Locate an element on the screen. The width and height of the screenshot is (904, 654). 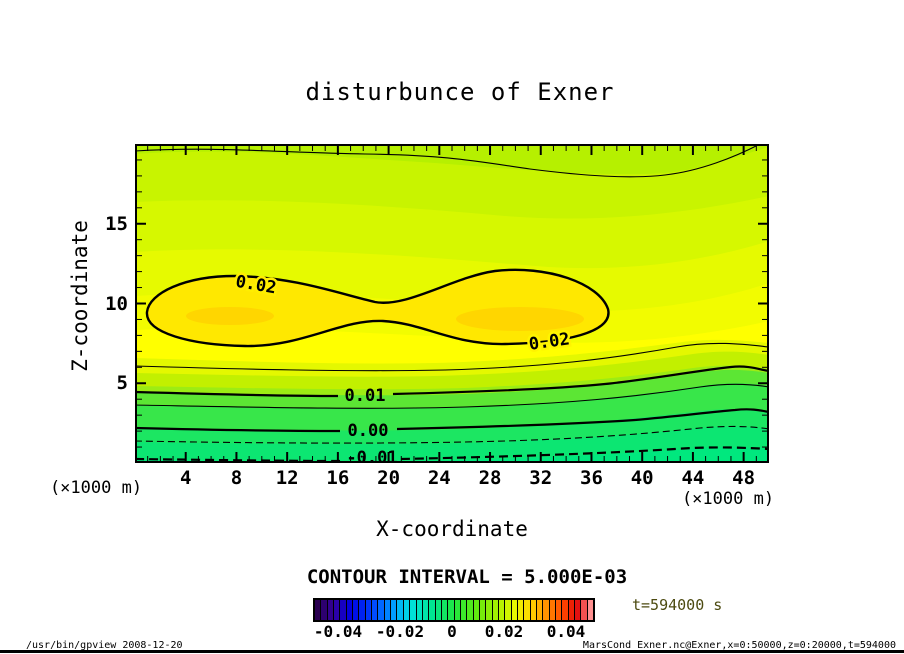
contour-label: 0.00 is located at coordinates (368, 431).